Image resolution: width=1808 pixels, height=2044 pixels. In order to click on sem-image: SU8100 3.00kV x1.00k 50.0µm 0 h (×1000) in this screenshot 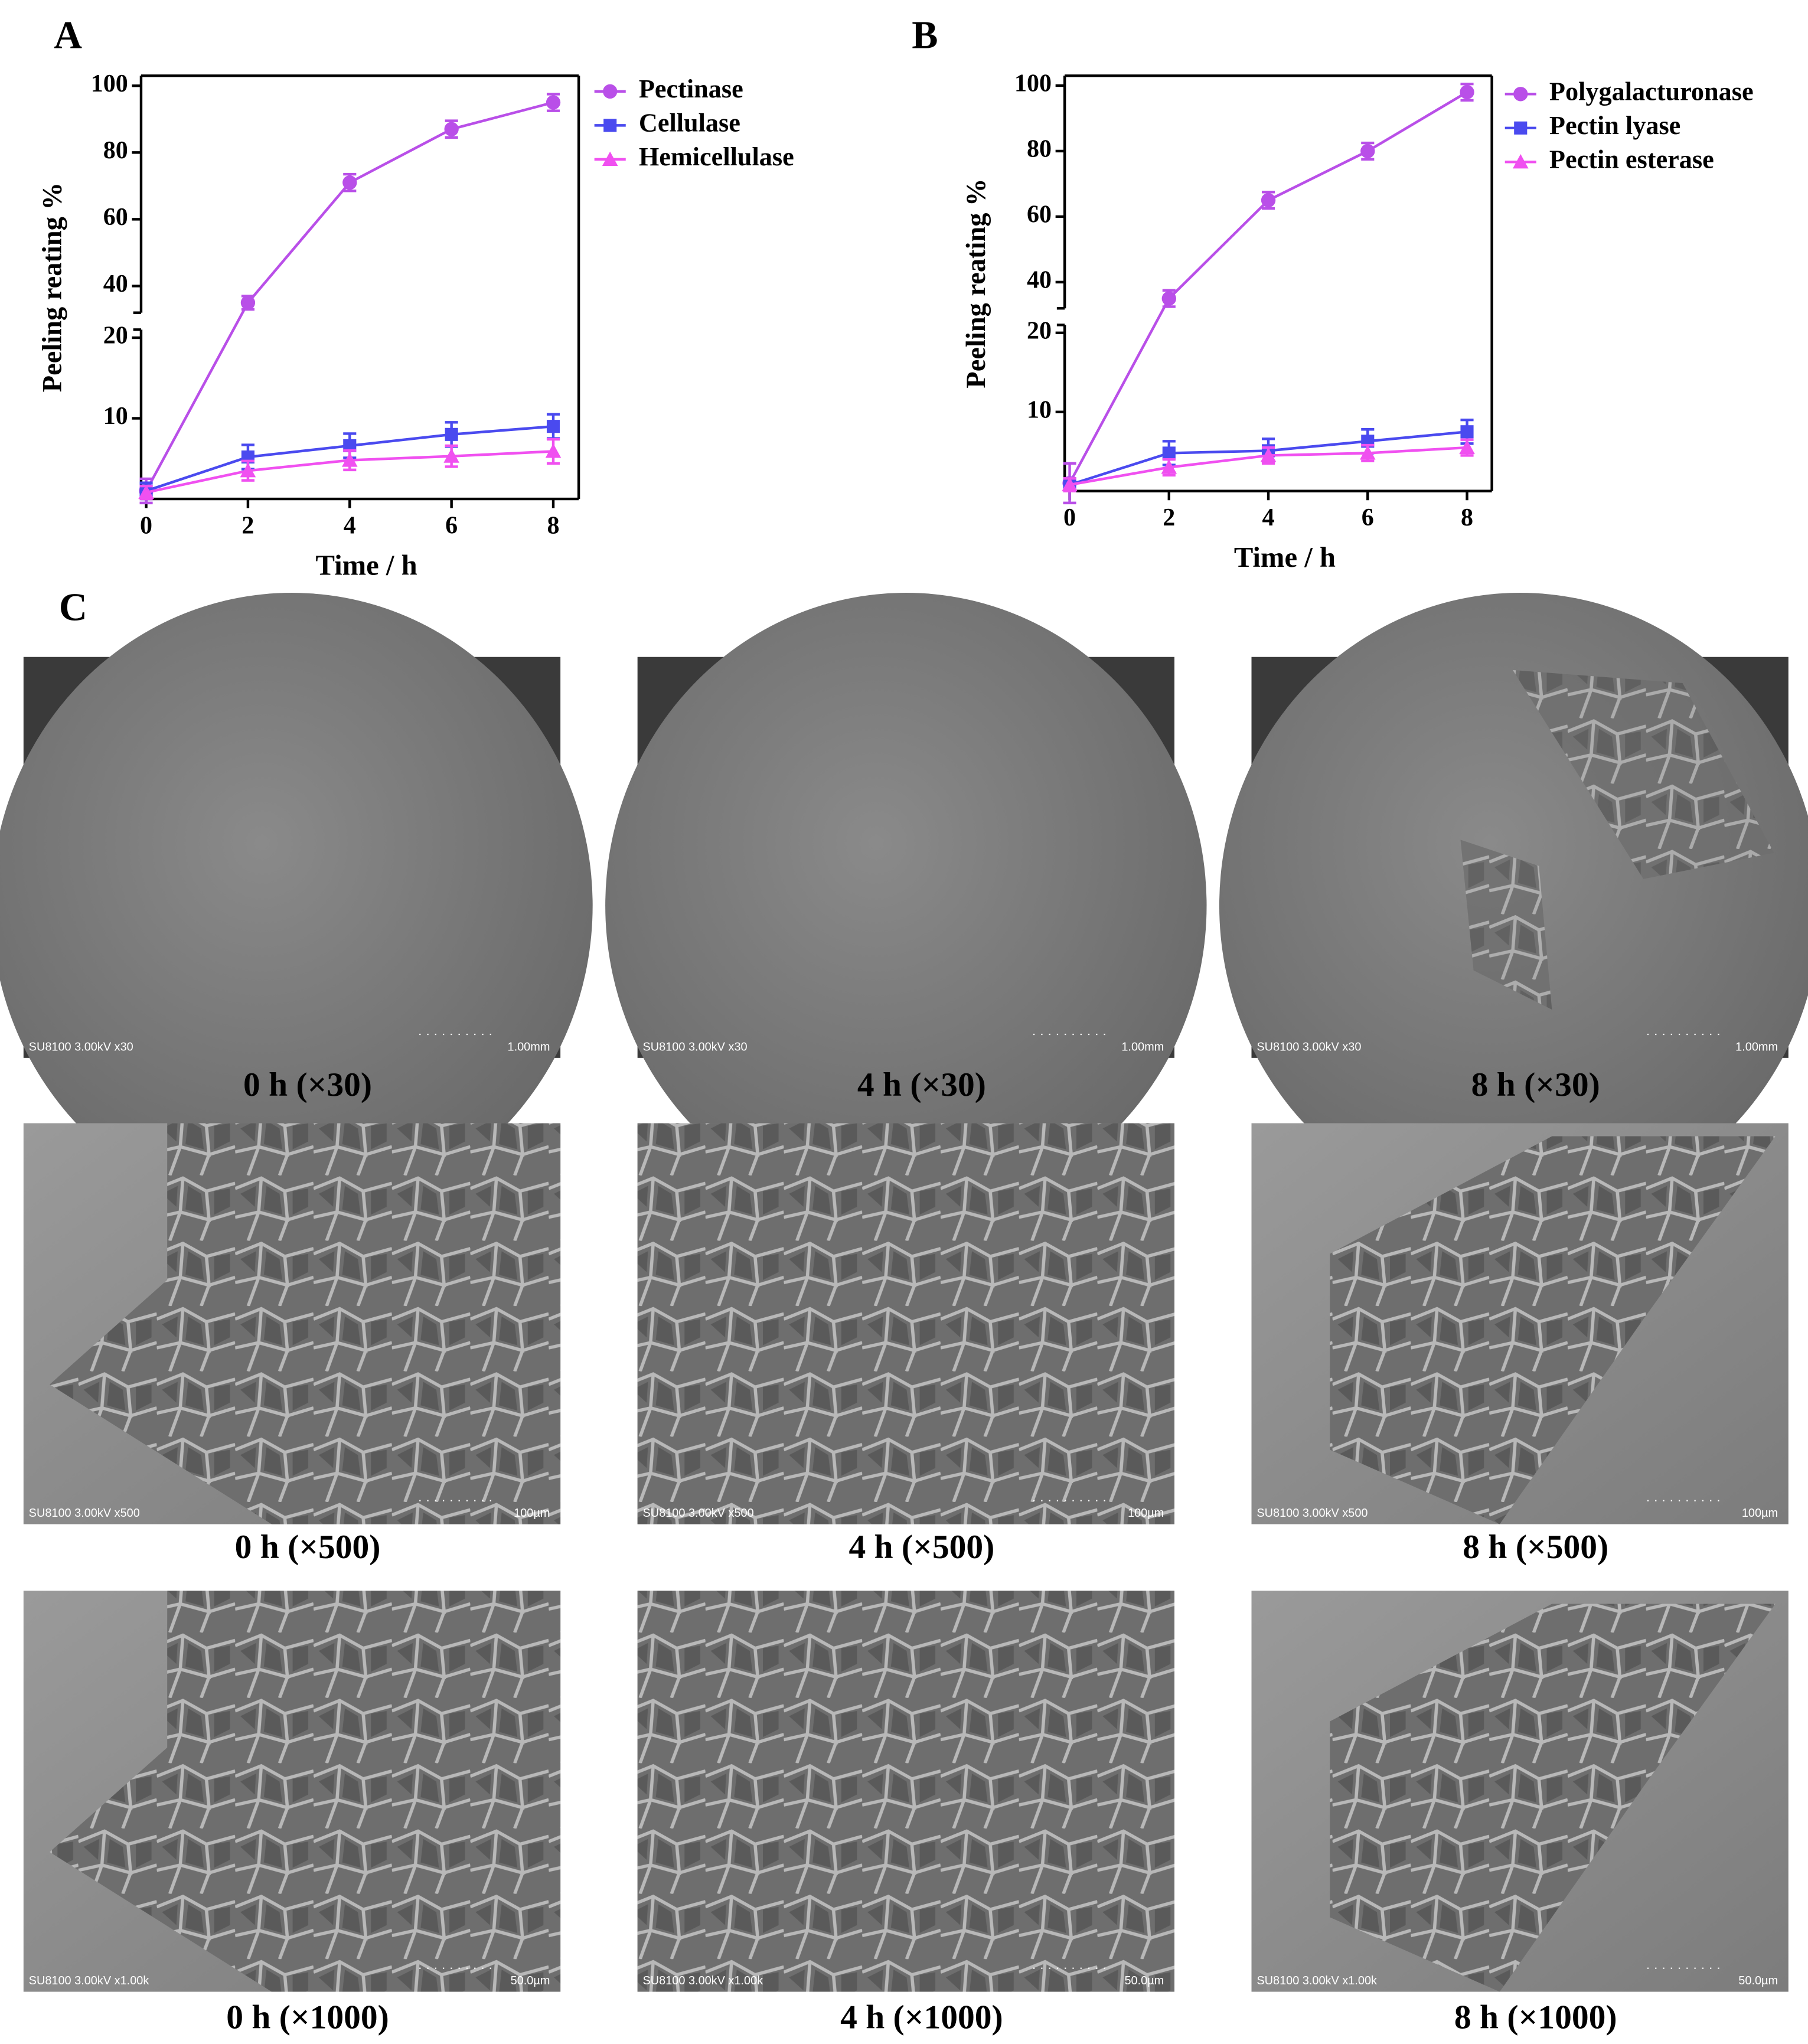, I will do `click(292, 1814)`.